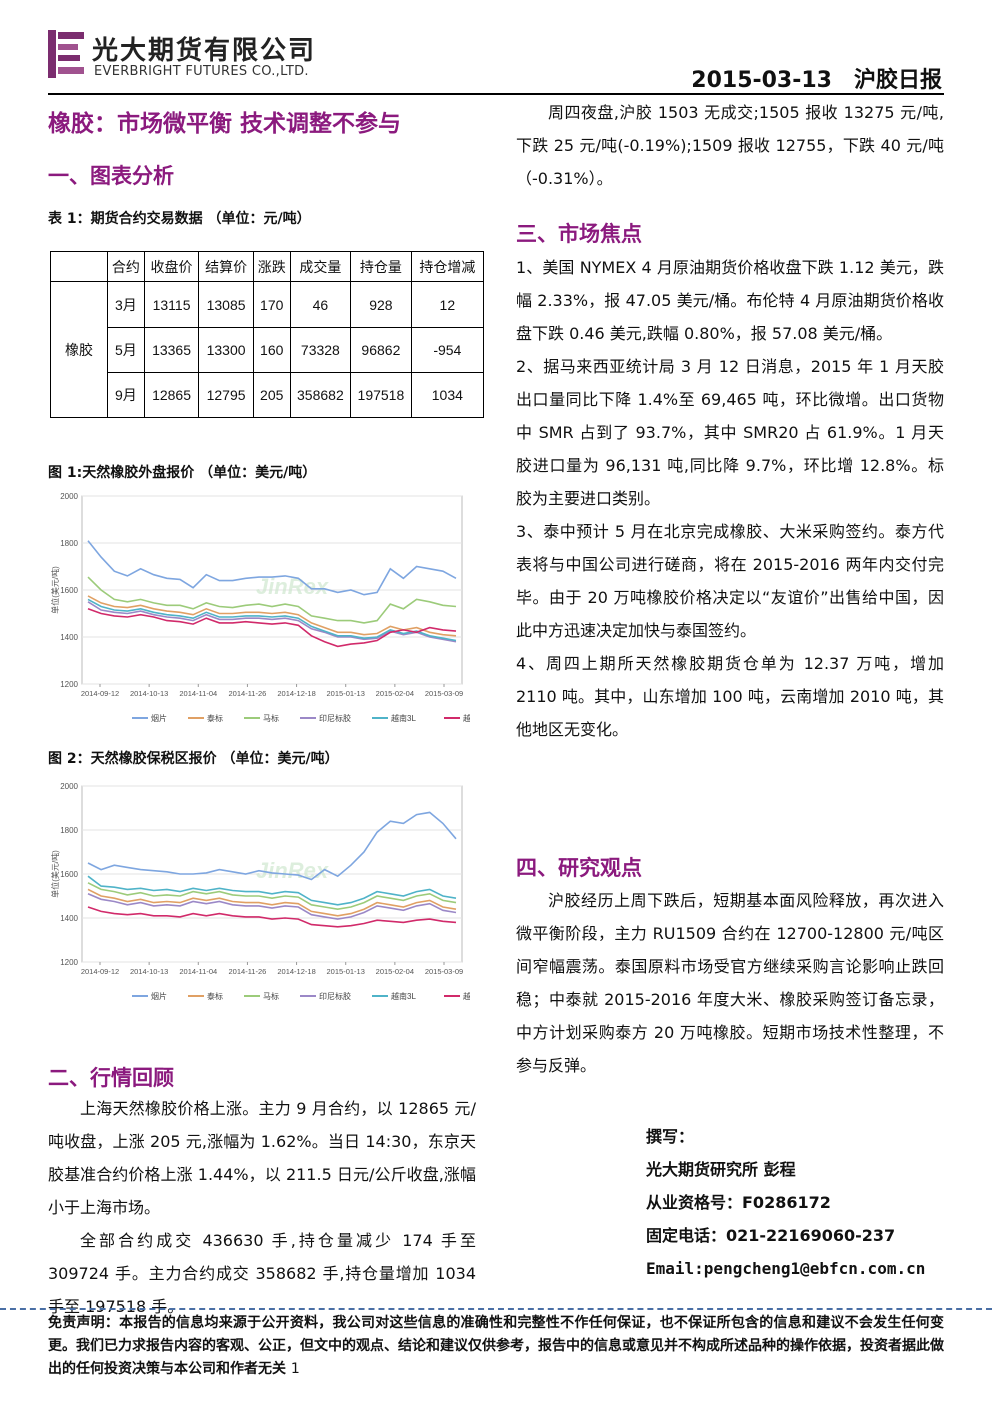 This screenshot has width=992, height=1403. I want to click on table-corner-cell, so click(79, 266).